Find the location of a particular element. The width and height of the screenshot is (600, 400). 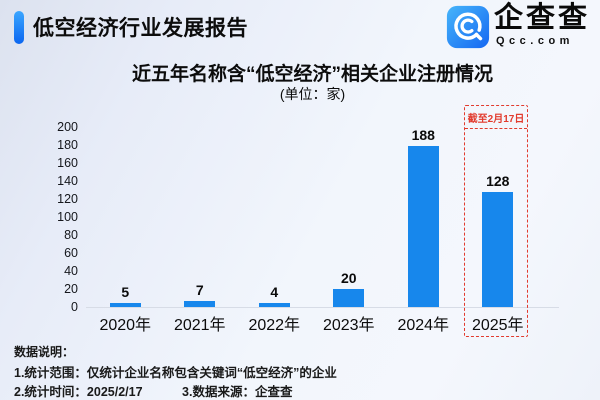

bar-group-2021: 7 is located at coordinates (200, 217).